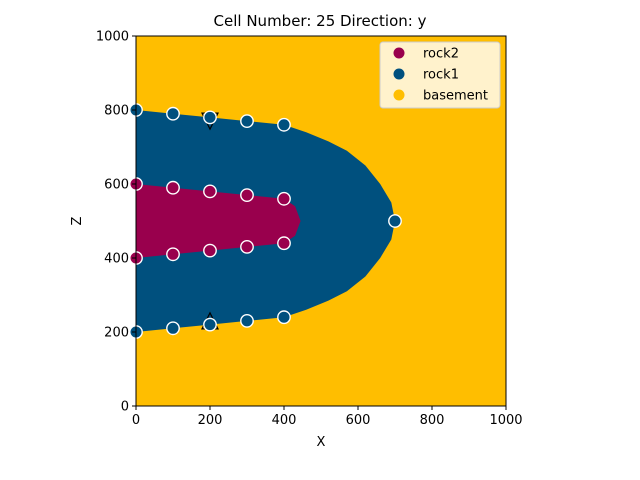  I want to click on y-tick-label-800: 800, so click(116, 111).